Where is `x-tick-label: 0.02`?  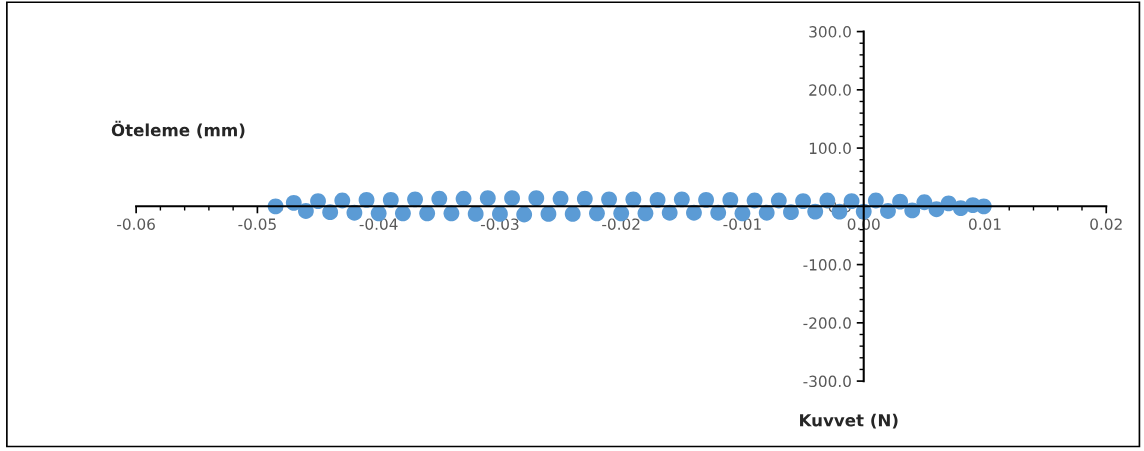 x-tick-label: 0.02 is located at coordinates (1106, 224).